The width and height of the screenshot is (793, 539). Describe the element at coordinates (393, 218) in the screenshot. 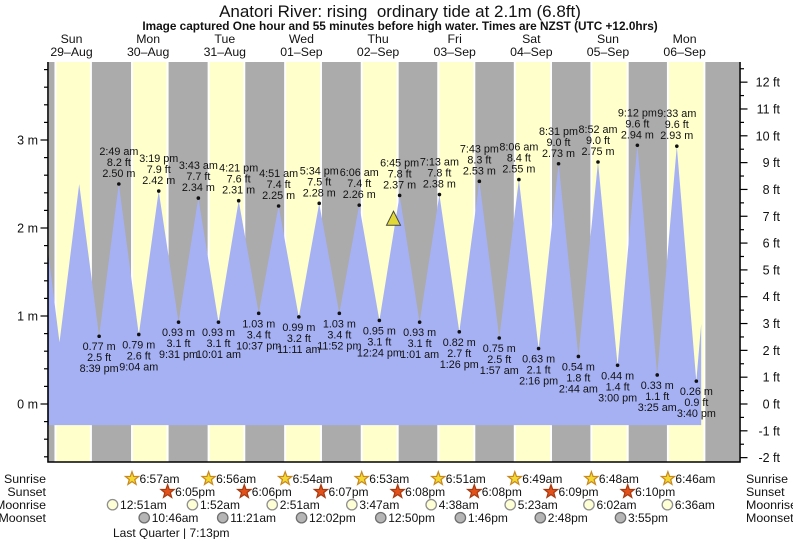

I see `current-time-marker-group` at that location.